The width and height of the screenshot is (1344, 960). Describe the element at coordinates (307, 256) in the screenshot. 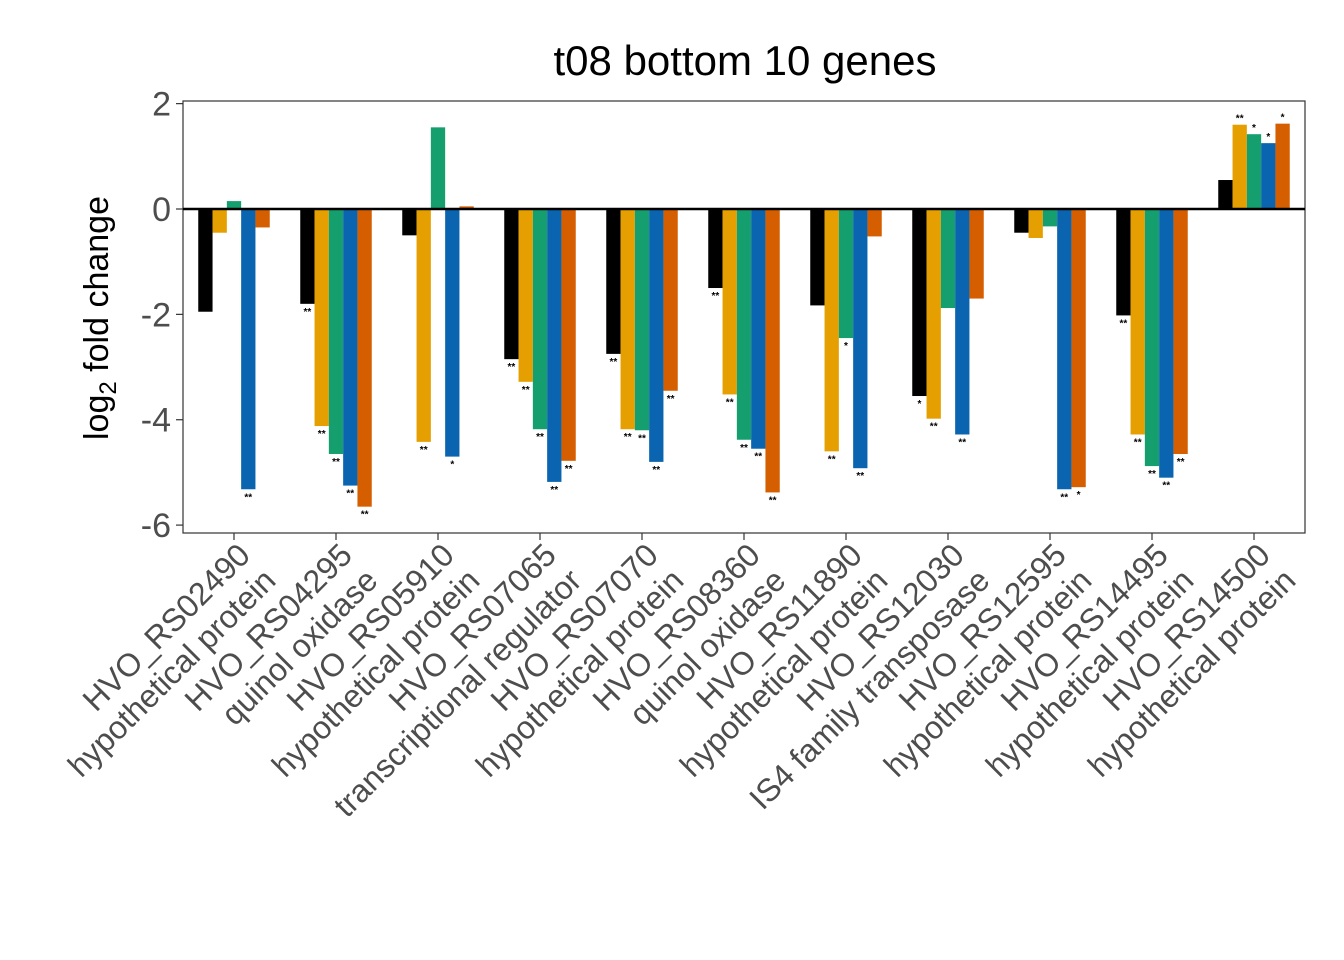

I see `bar-HVO_RS04295-s1` at that location.